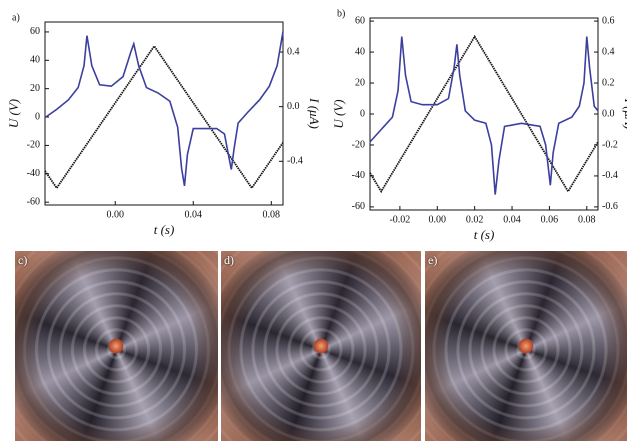 The height and width of the screenshot is (441, 627). What do you see at coordinates (610, 206) in the screenshot?
I see `y2-tick-label: -0.6` at bounding box center [610, 206].